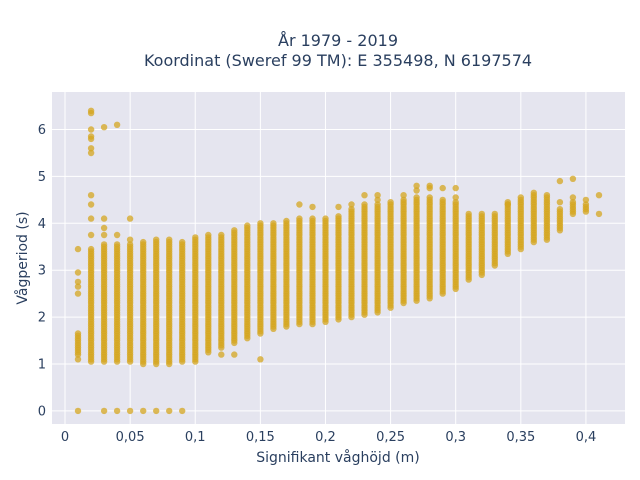 This screenshot has width=640, height=480. Describe the element at coordinates (325, 437) in the screenshot. I see `x-tick-label: 0,2` at that location.